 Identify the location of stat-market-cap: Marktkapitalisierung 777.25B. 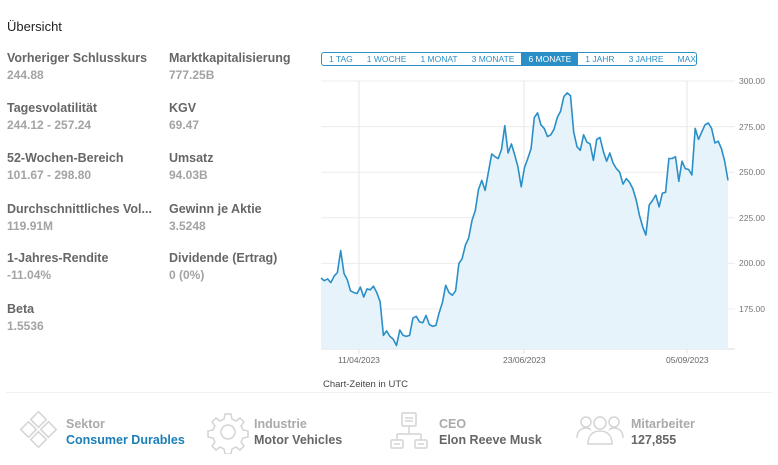
(230, 66).